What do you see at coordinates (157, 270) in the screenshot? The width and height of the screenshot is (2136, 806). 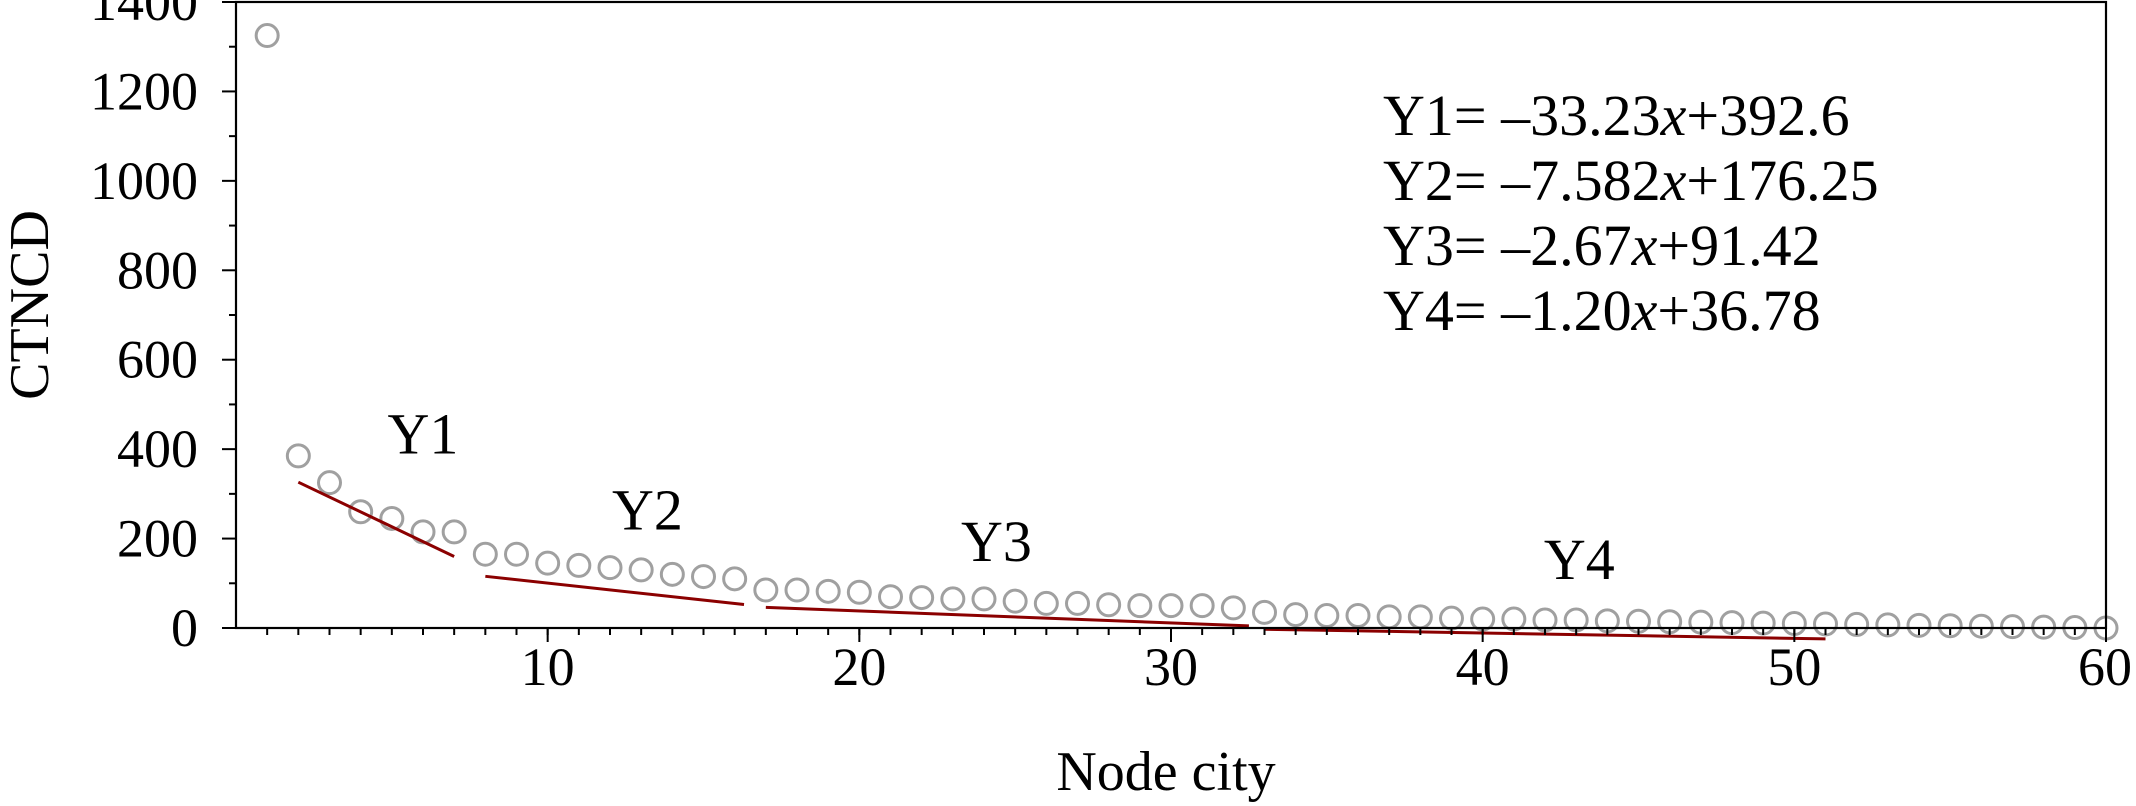 I see `y-tick-label: 800` at bounding box center [157, 270].